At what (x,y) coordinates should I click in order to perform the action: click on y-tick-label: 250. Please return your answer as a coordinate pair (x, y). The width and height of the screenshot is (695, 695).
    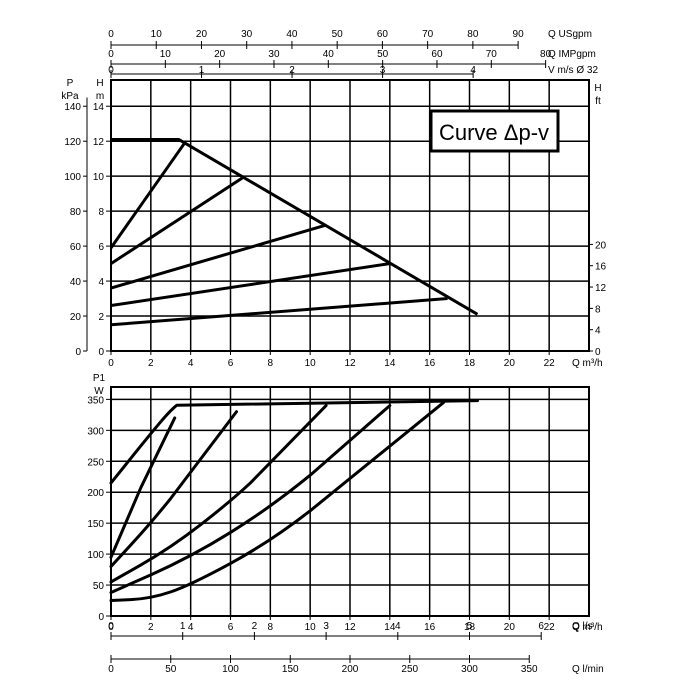
    Looking at the image, I should click on (95, 462).